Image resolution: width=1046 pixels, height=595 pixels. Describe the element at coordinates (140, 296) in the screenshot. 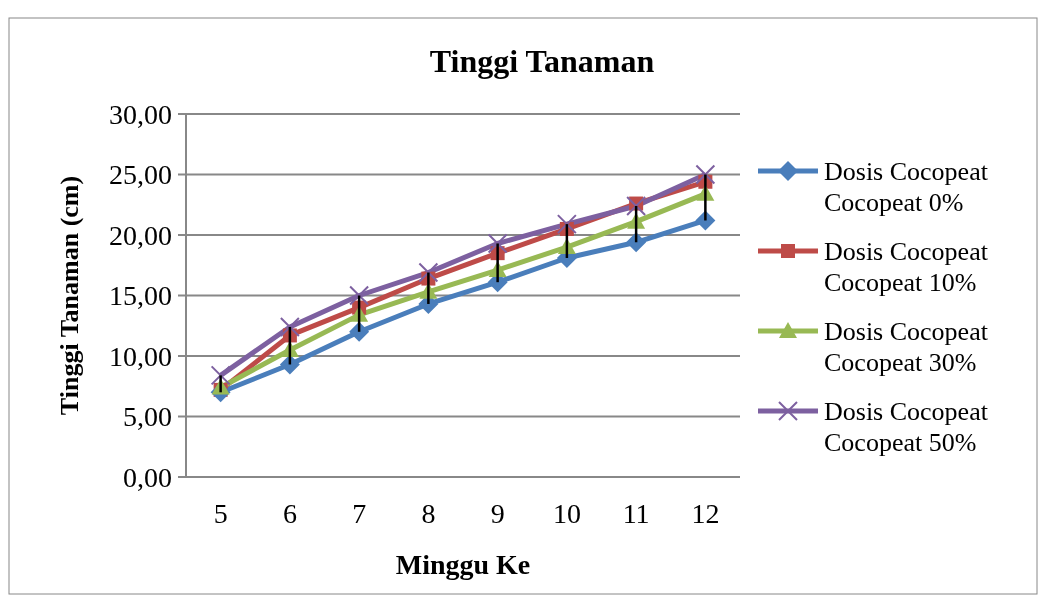

I see `y-tick-label: 15,00` at that location.